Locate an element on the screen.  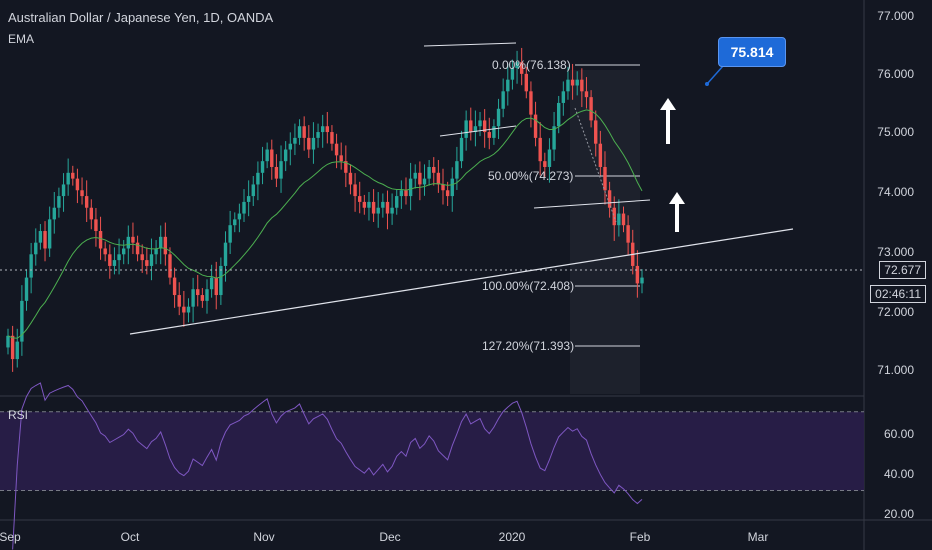
rsi-tick: 40.00 is located at coordinates (898, 474).